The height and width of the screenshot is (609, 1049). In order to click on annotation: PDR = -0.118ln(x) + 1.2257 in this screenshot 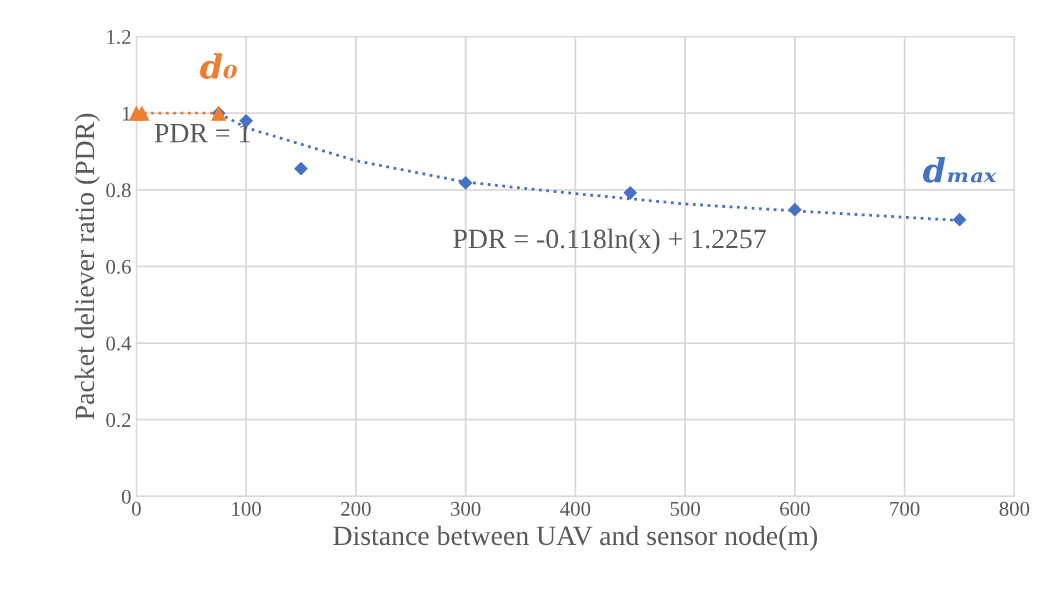, I will do `click(609, 241)`.